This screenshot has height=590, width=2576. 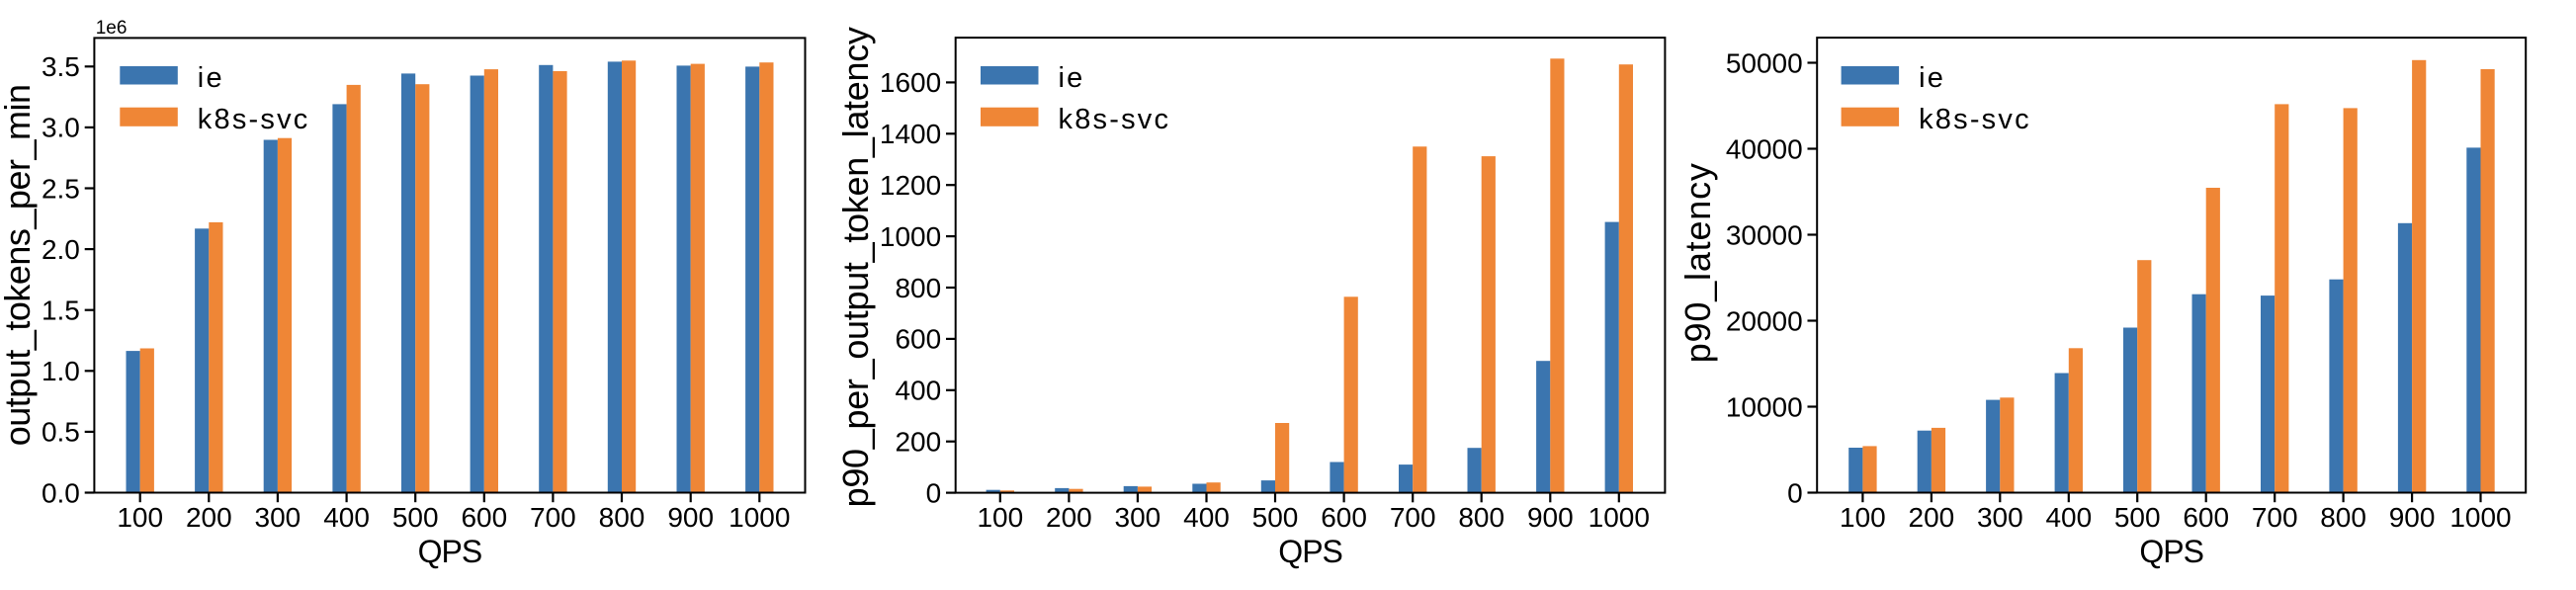 I want to click on svg-text: 30000, so click(x=1764, y=234).